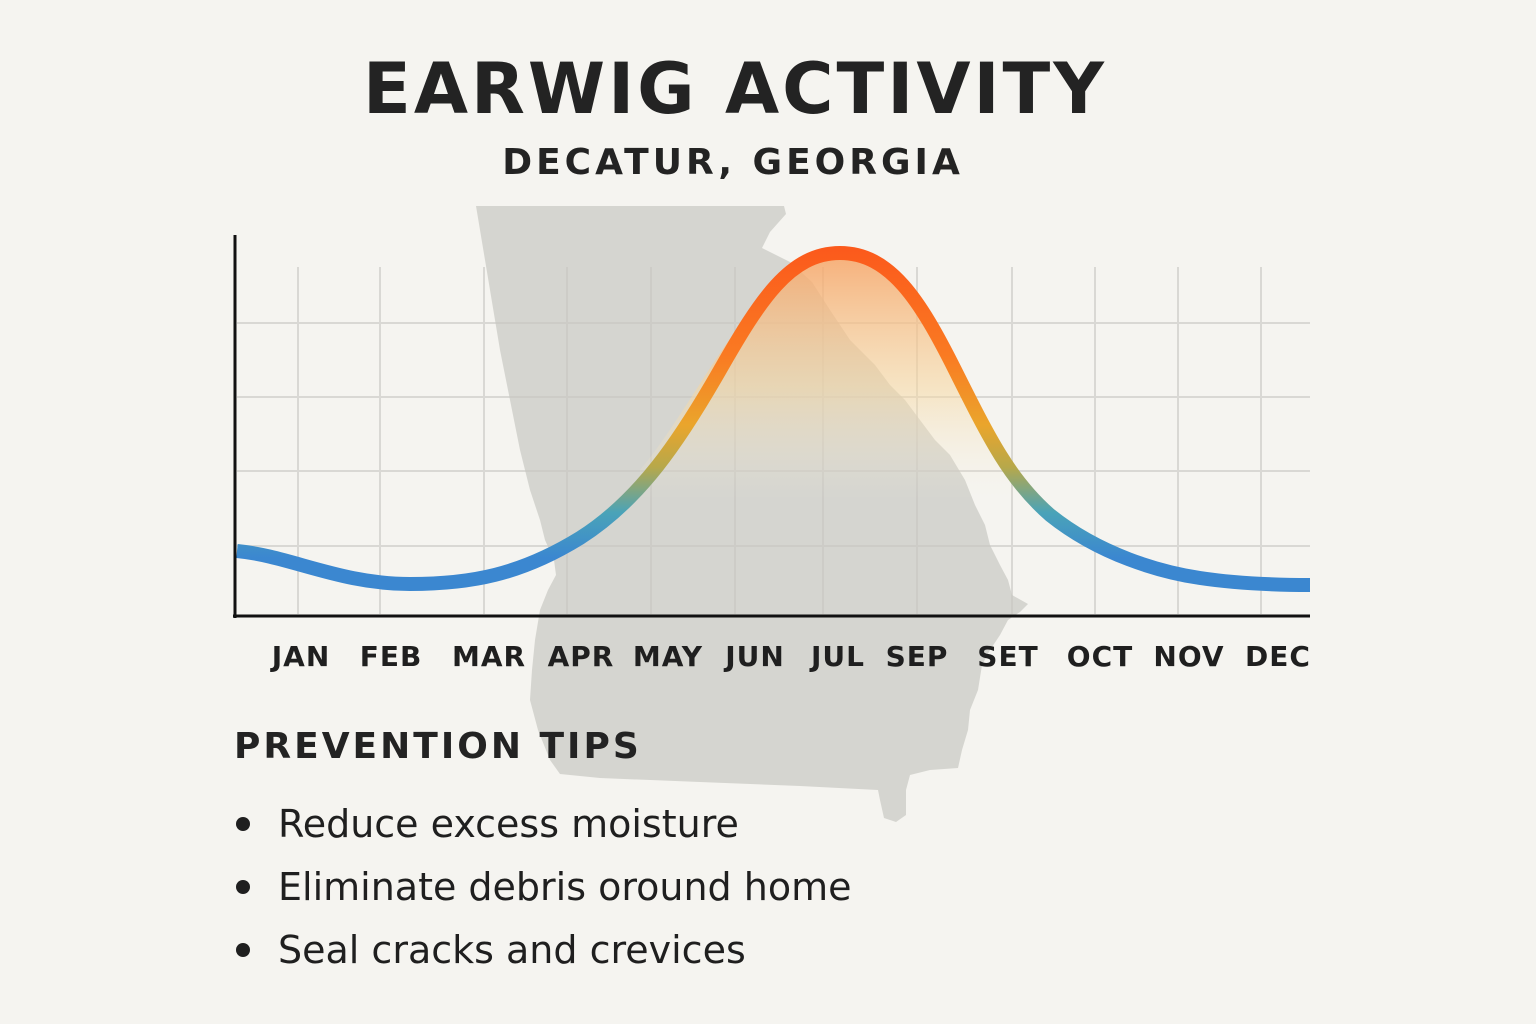 Image resolution: width=1536 pixels, height=1024 pixels. I want to click on list-item: Seal cracks and crevices, so click(542, 949).